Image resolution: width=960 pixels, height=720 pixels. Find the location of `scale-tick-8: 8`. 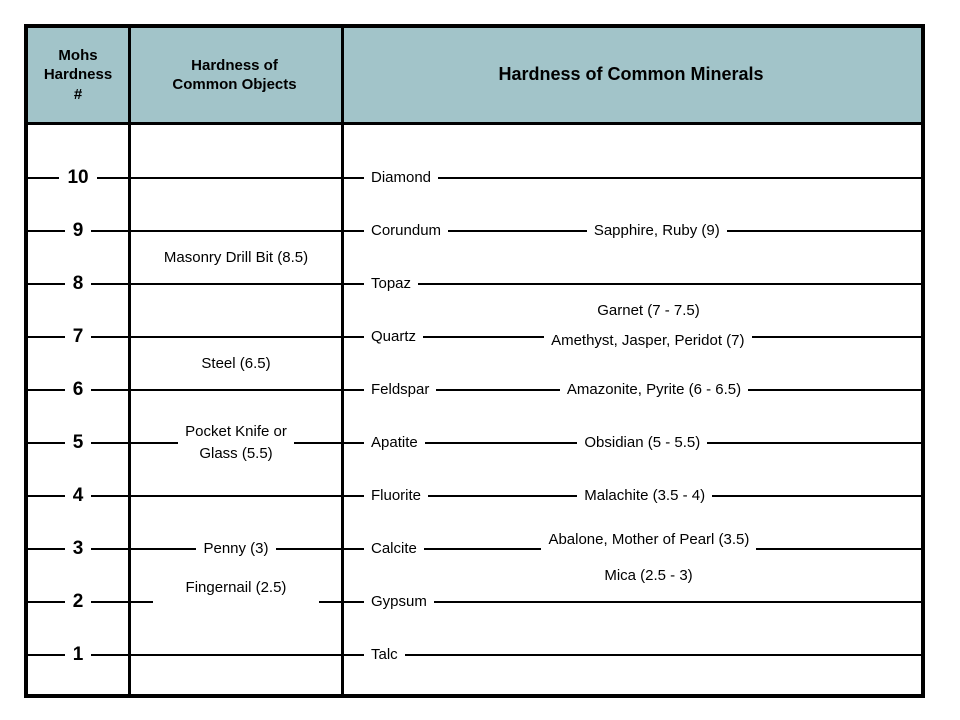

scale-tick-8: 8 is located at coordinates (78, 284).